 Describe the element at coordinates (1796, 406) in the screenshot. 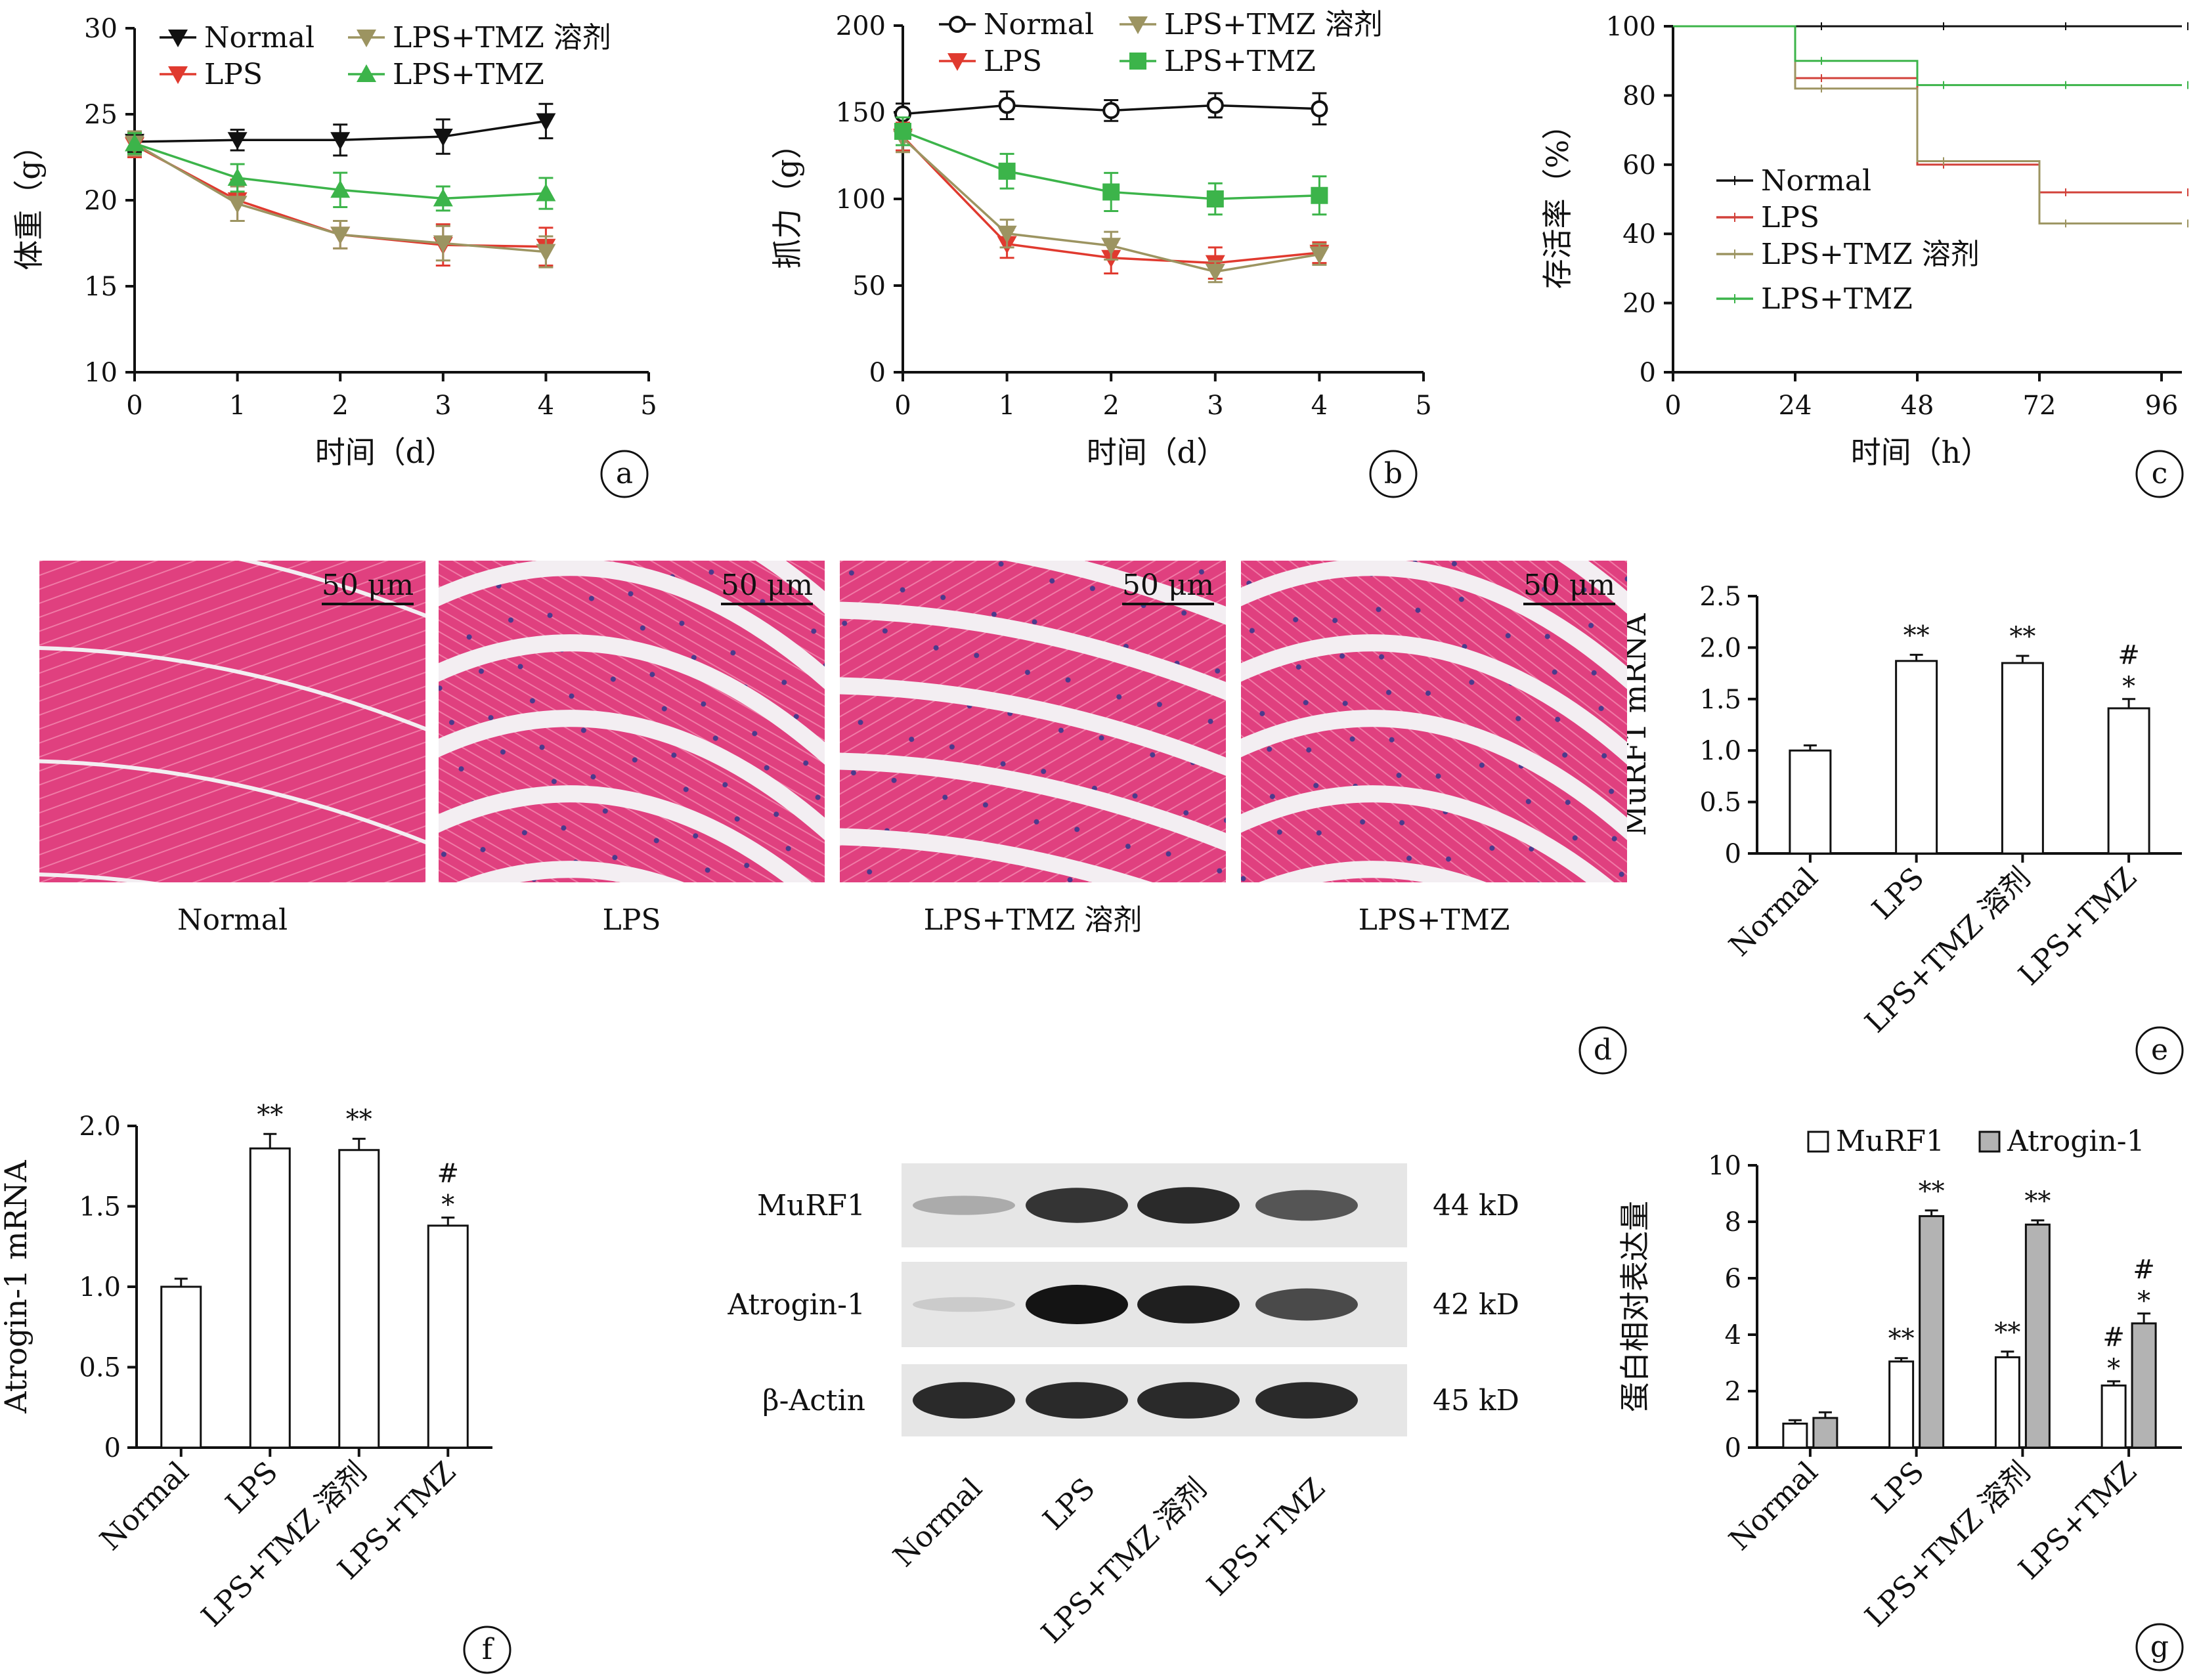

I see `x-tick-label: 24` at that location.